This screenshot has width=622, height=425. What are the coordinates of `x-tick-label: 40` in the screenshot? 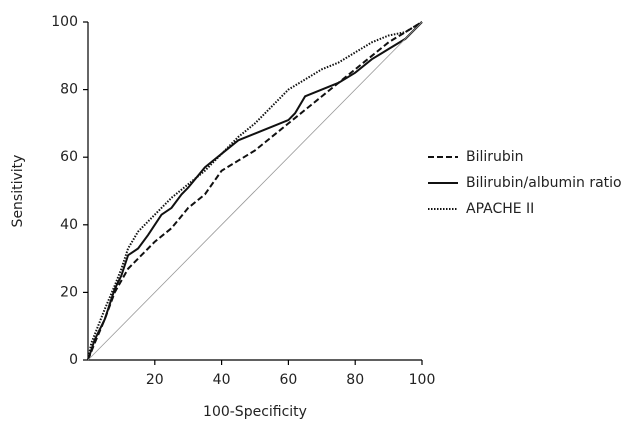 It's located at (222, 380).